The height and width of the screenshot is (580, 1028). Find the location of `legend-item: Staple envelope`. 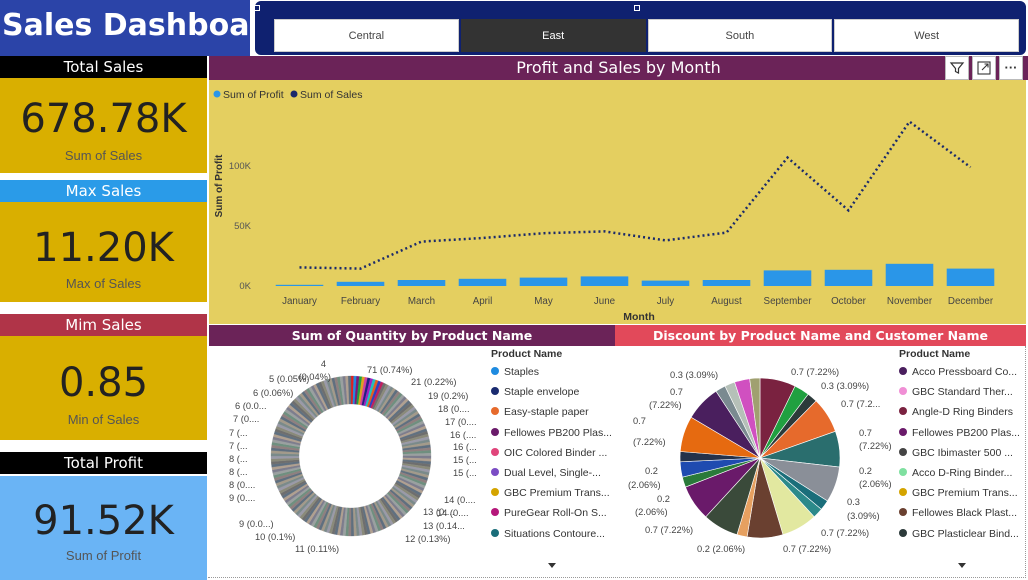

legend-item: Staple envelope is located at coordinates (535, 392).